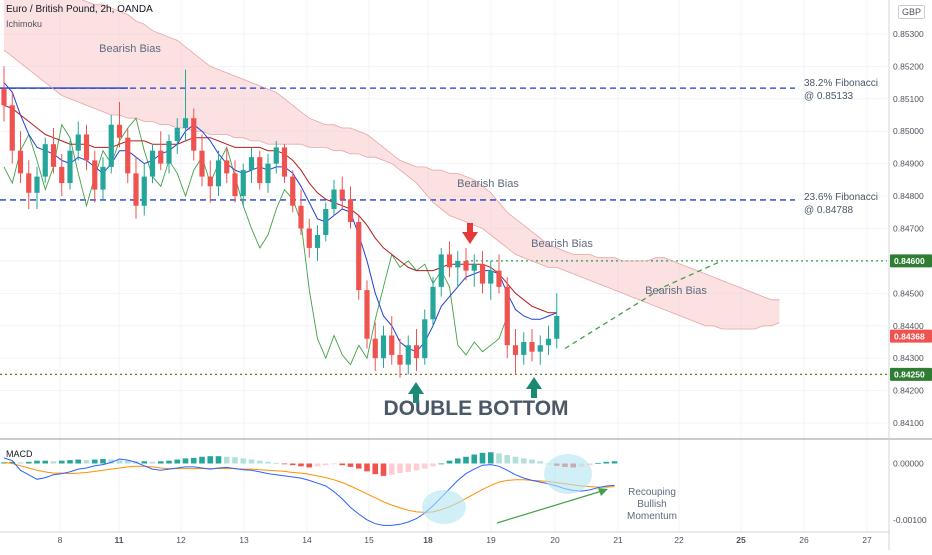 Image resolution: width=932 pixels, height=555 pixels. What do you see at coordinates (908, 358) in the screenshot?
I see `price-tick-label: 0.84300` at bounding box center [908, 358].